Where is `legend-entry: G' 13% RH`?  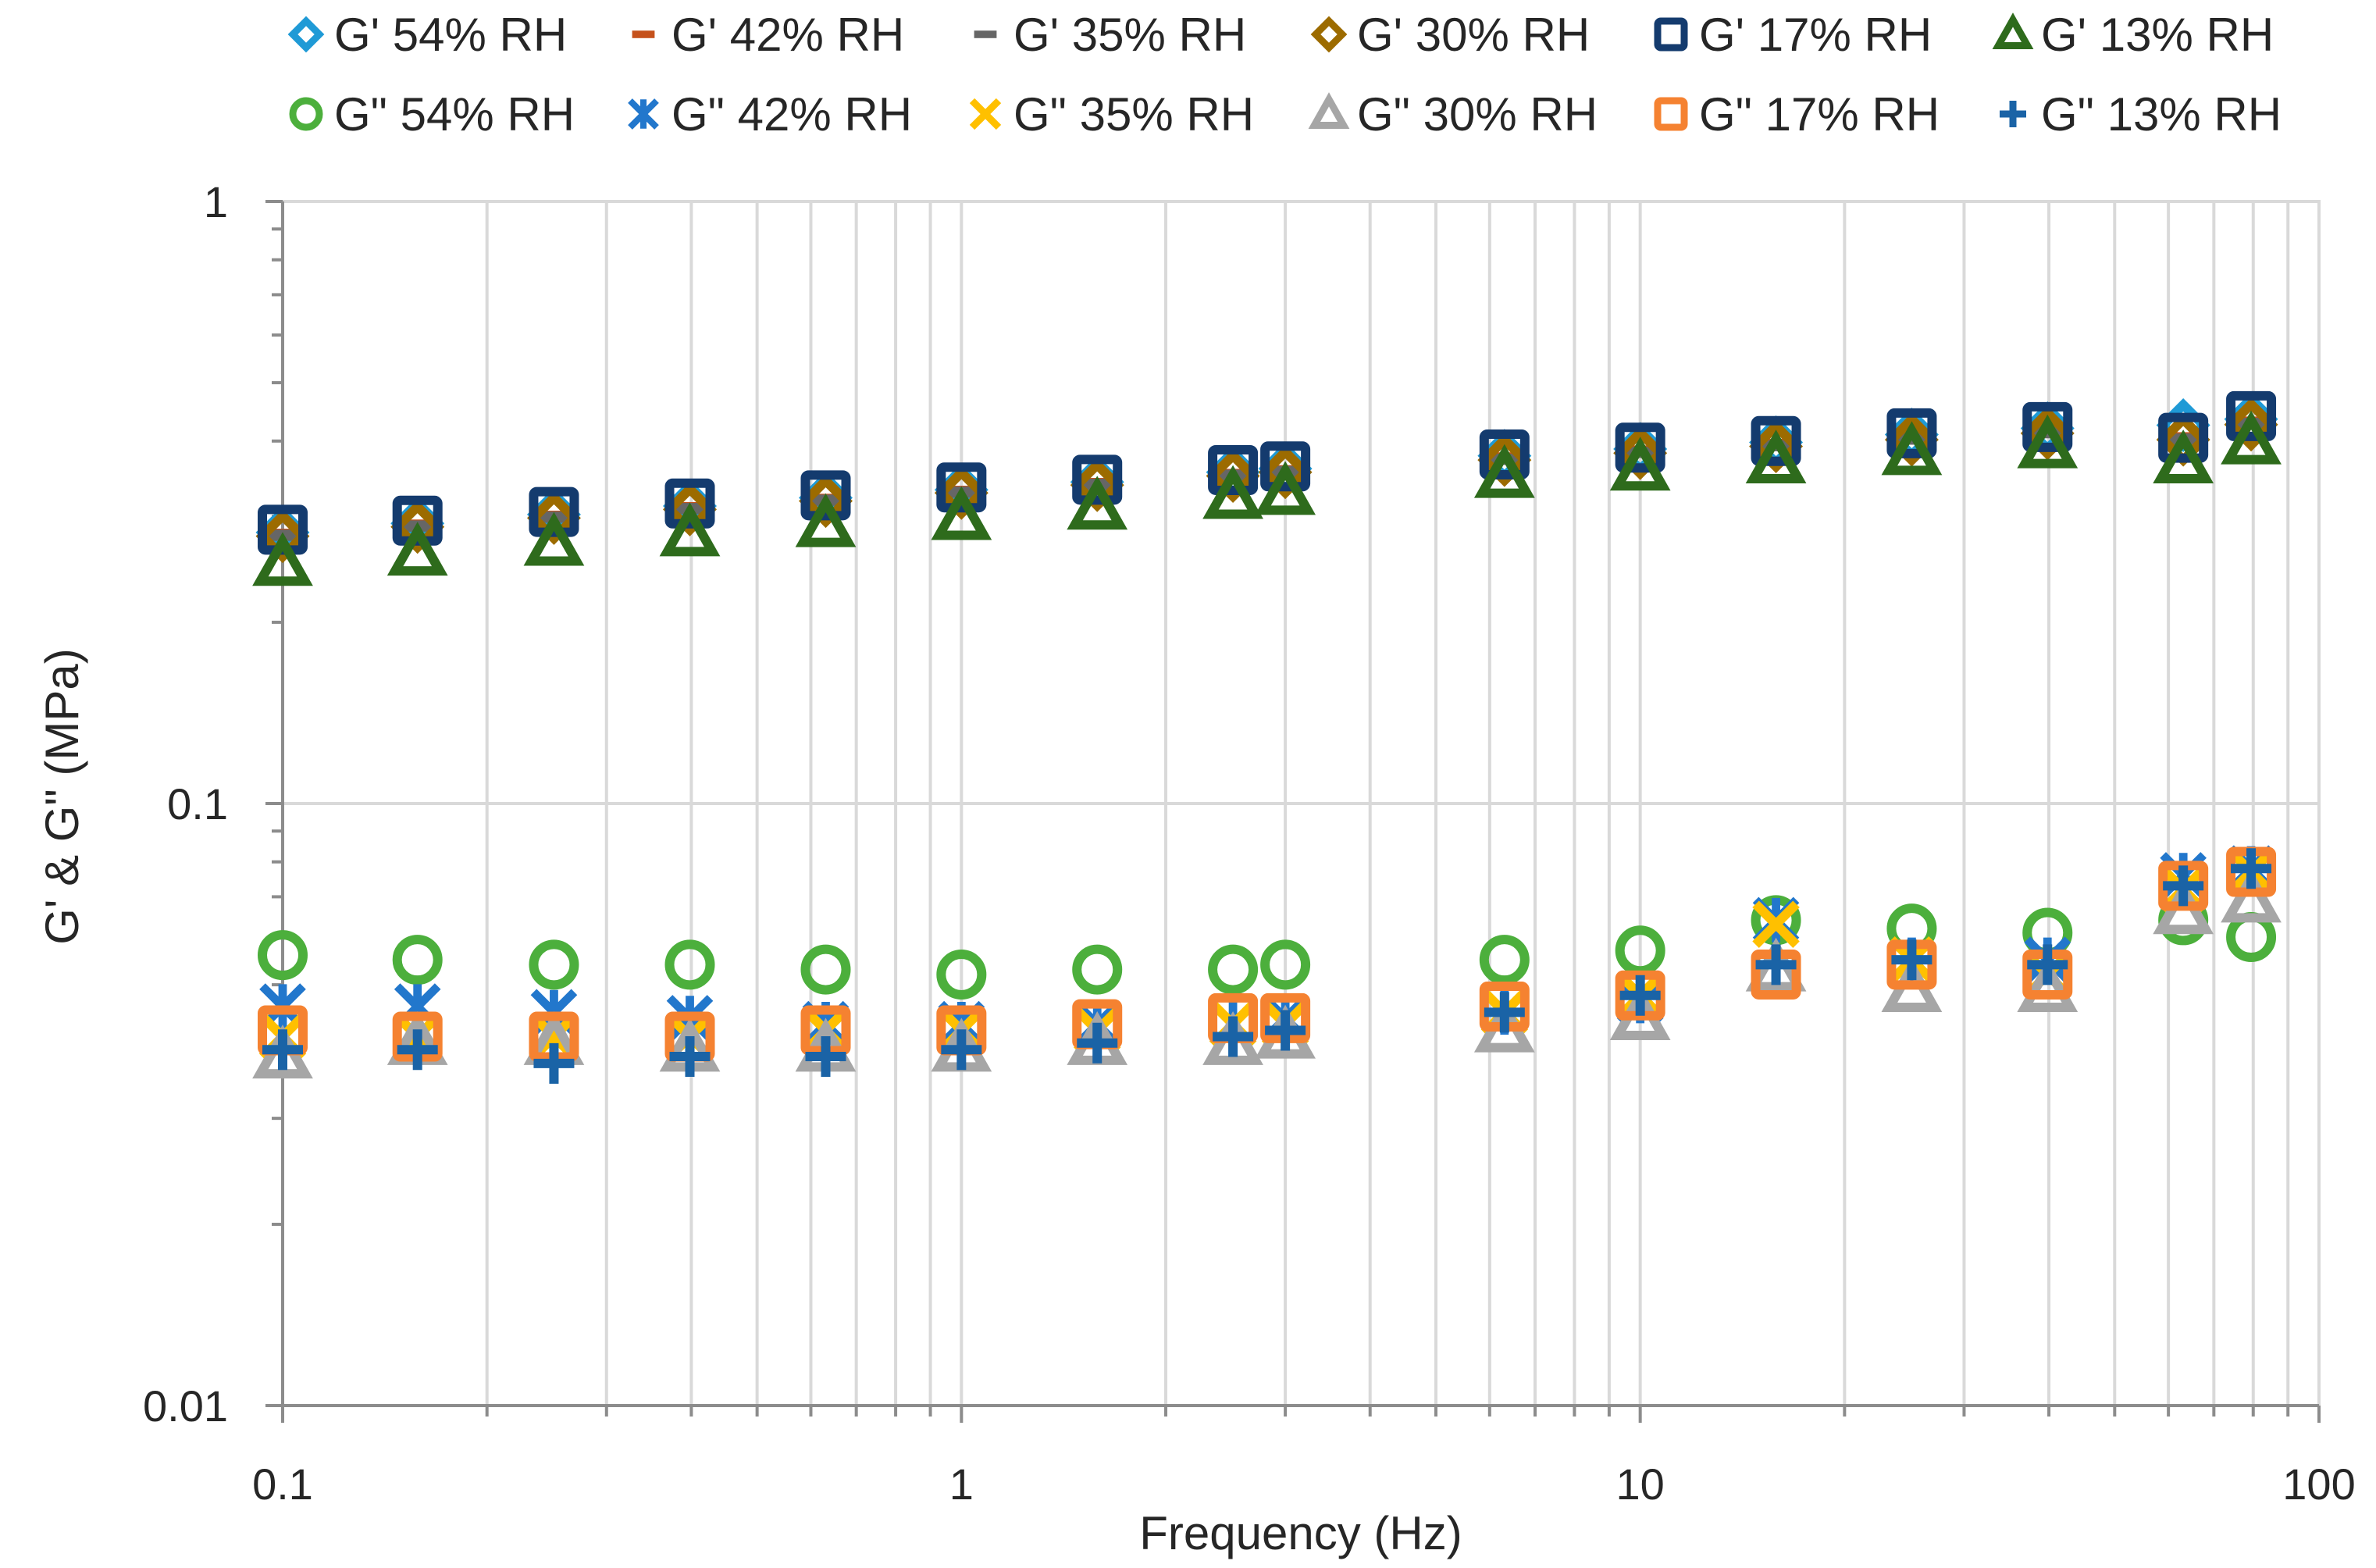
legend-entry: G' 13% RH is located at coordinates (2133, 35).